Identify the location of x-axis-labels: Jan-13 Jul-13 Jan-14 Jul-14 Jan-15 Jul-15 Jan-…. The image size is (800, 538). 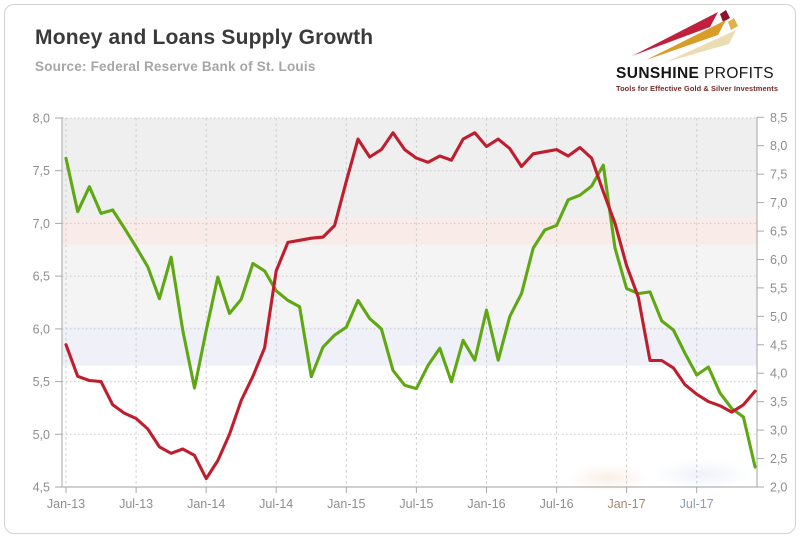
(380, 504).